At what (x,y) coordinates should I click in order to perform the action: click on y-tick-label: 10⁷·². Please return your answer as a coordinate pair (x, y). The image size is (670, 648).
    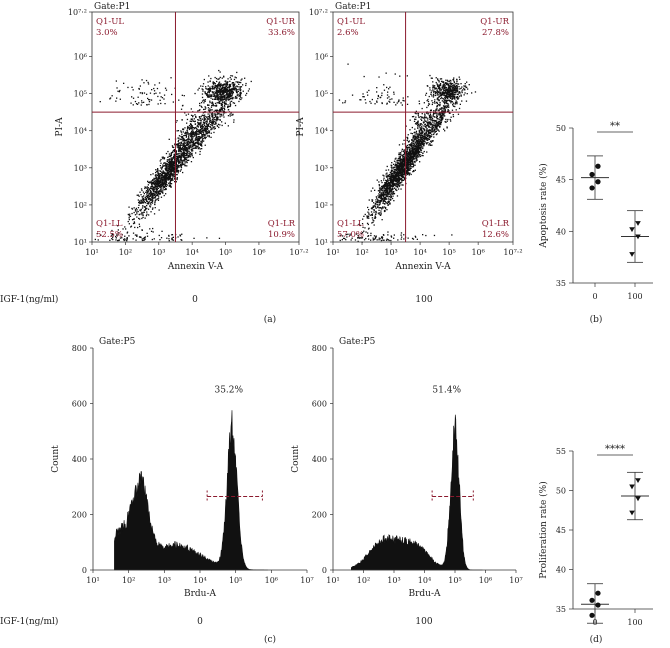
    Looking at the image, I should click on (77, 12).